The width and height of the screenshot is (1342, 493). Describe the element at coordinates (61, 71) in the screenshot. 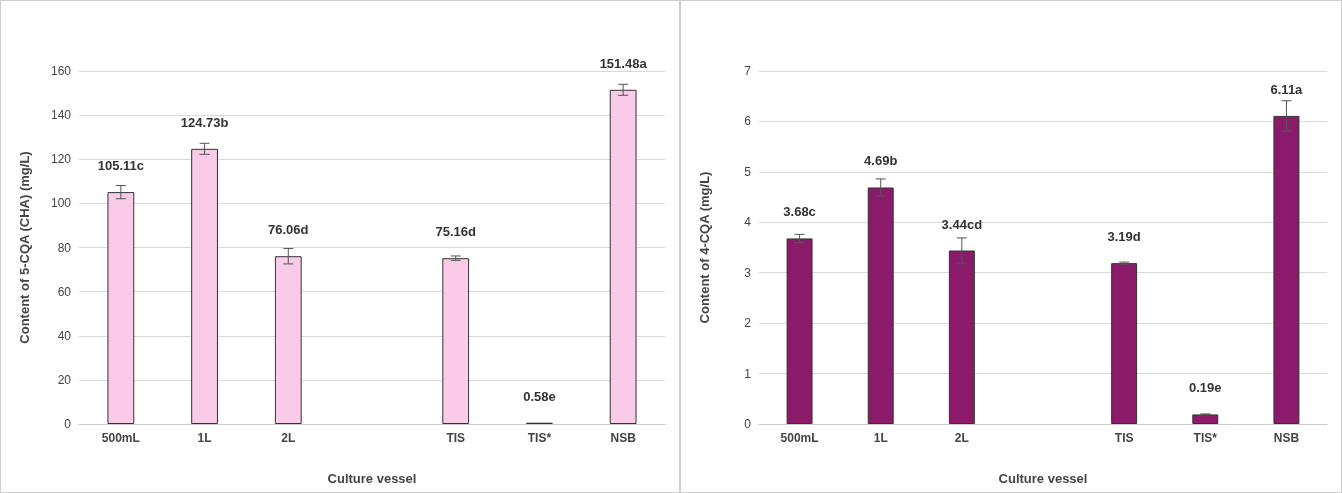

I see `y-tick-label: 160` at that location.